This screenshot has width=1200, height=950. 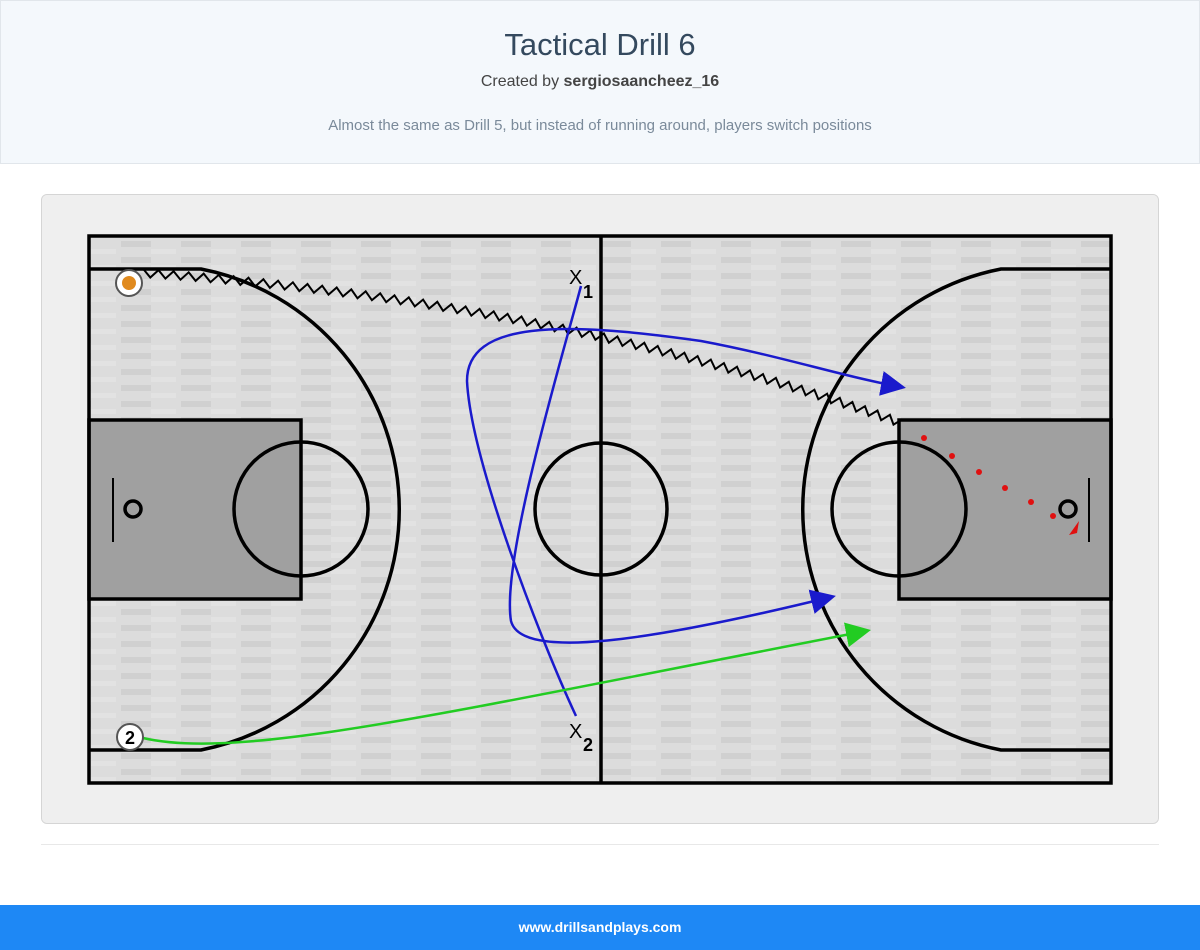 I want to click on left-hoop, so click(x=133, y=509).